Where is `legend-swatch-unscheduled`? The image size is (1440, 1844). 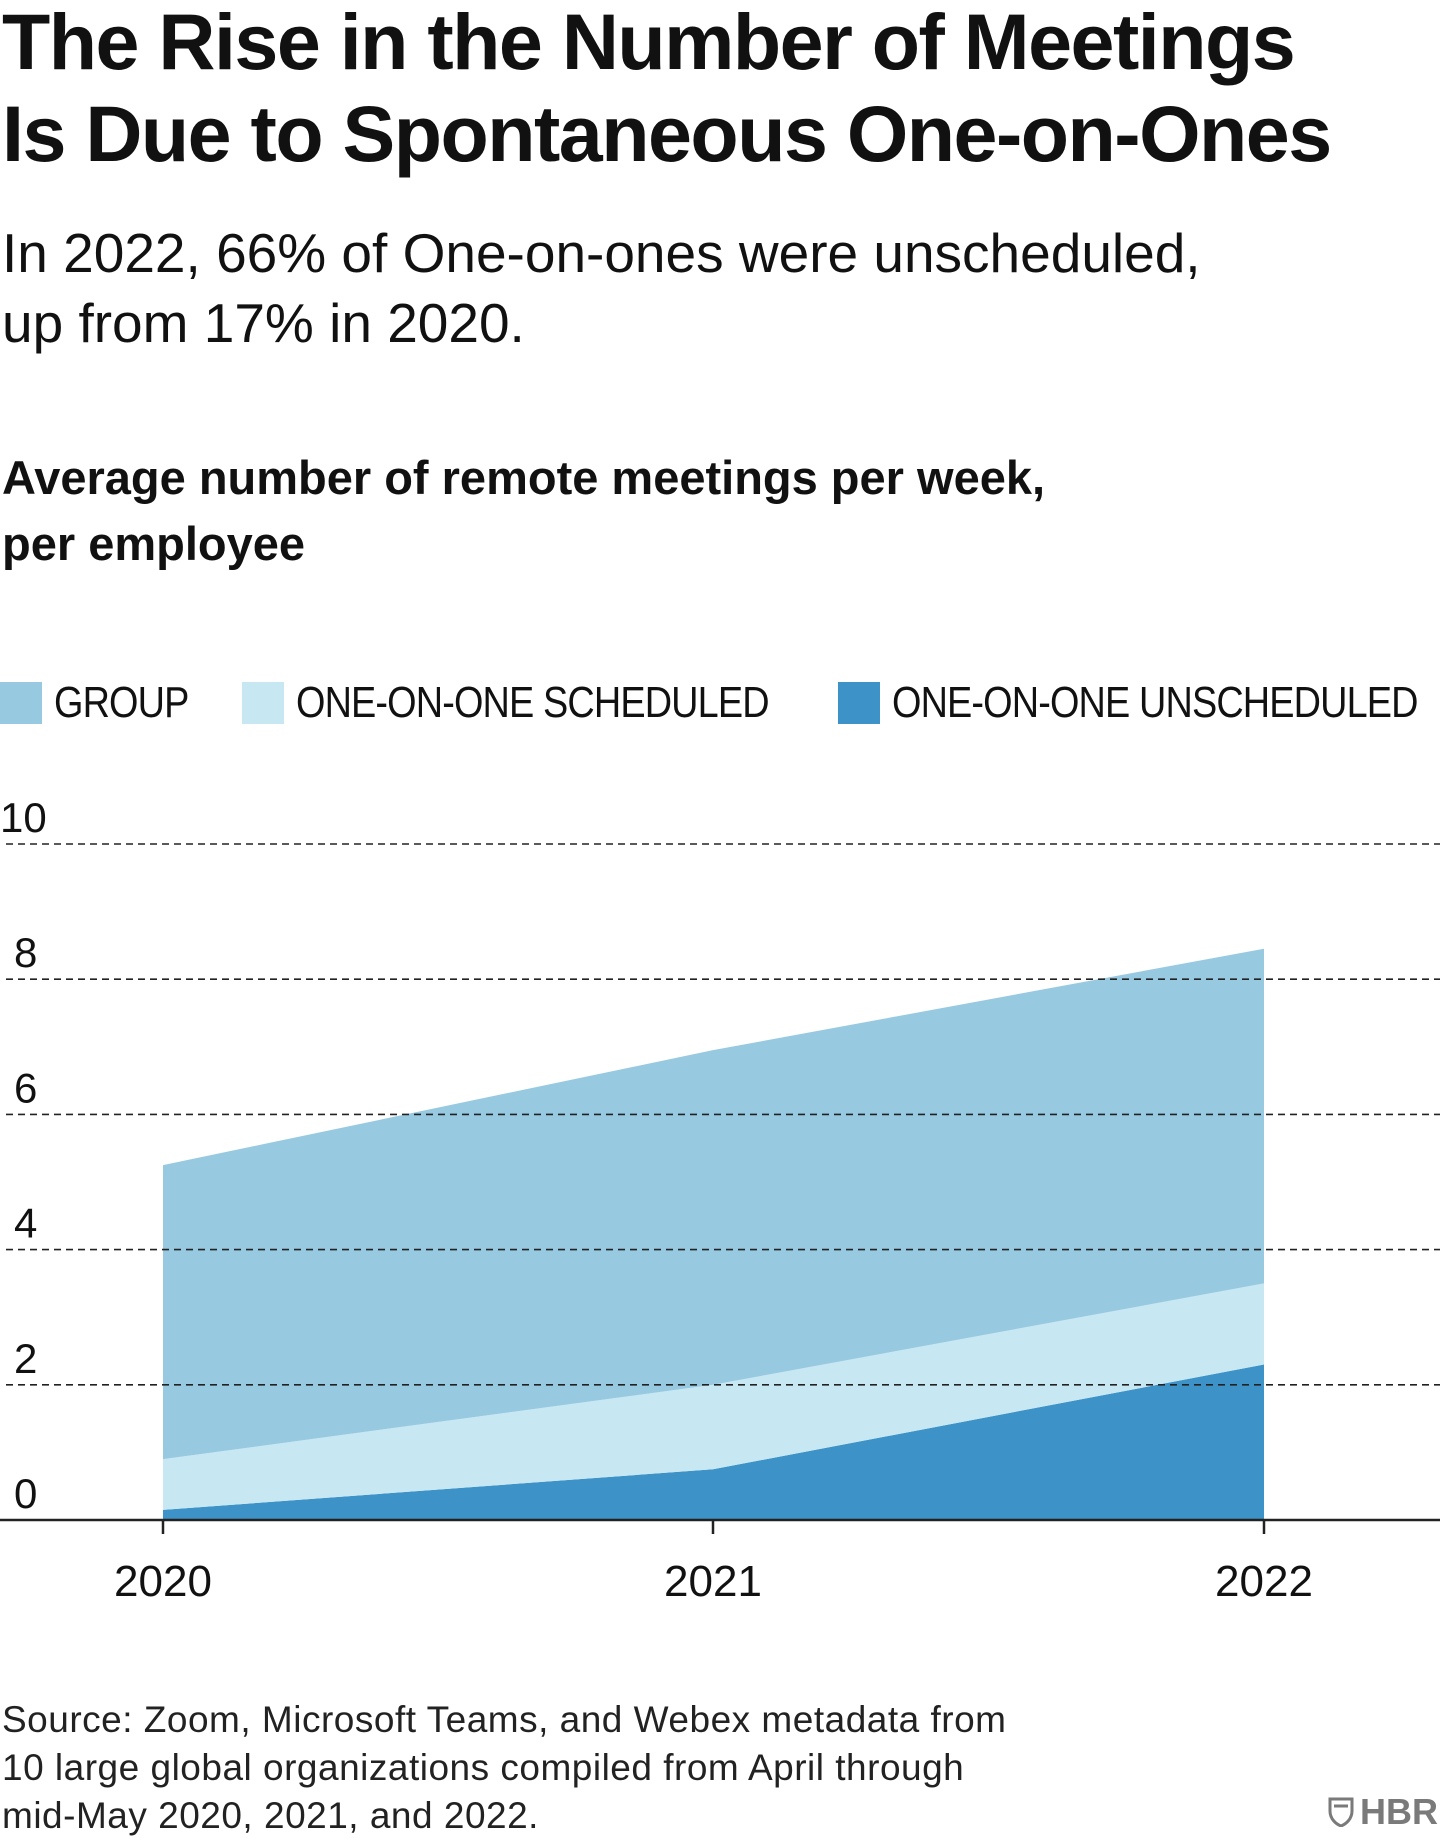
legend-swatch-unscheduled is located at coordinates (859, 703).